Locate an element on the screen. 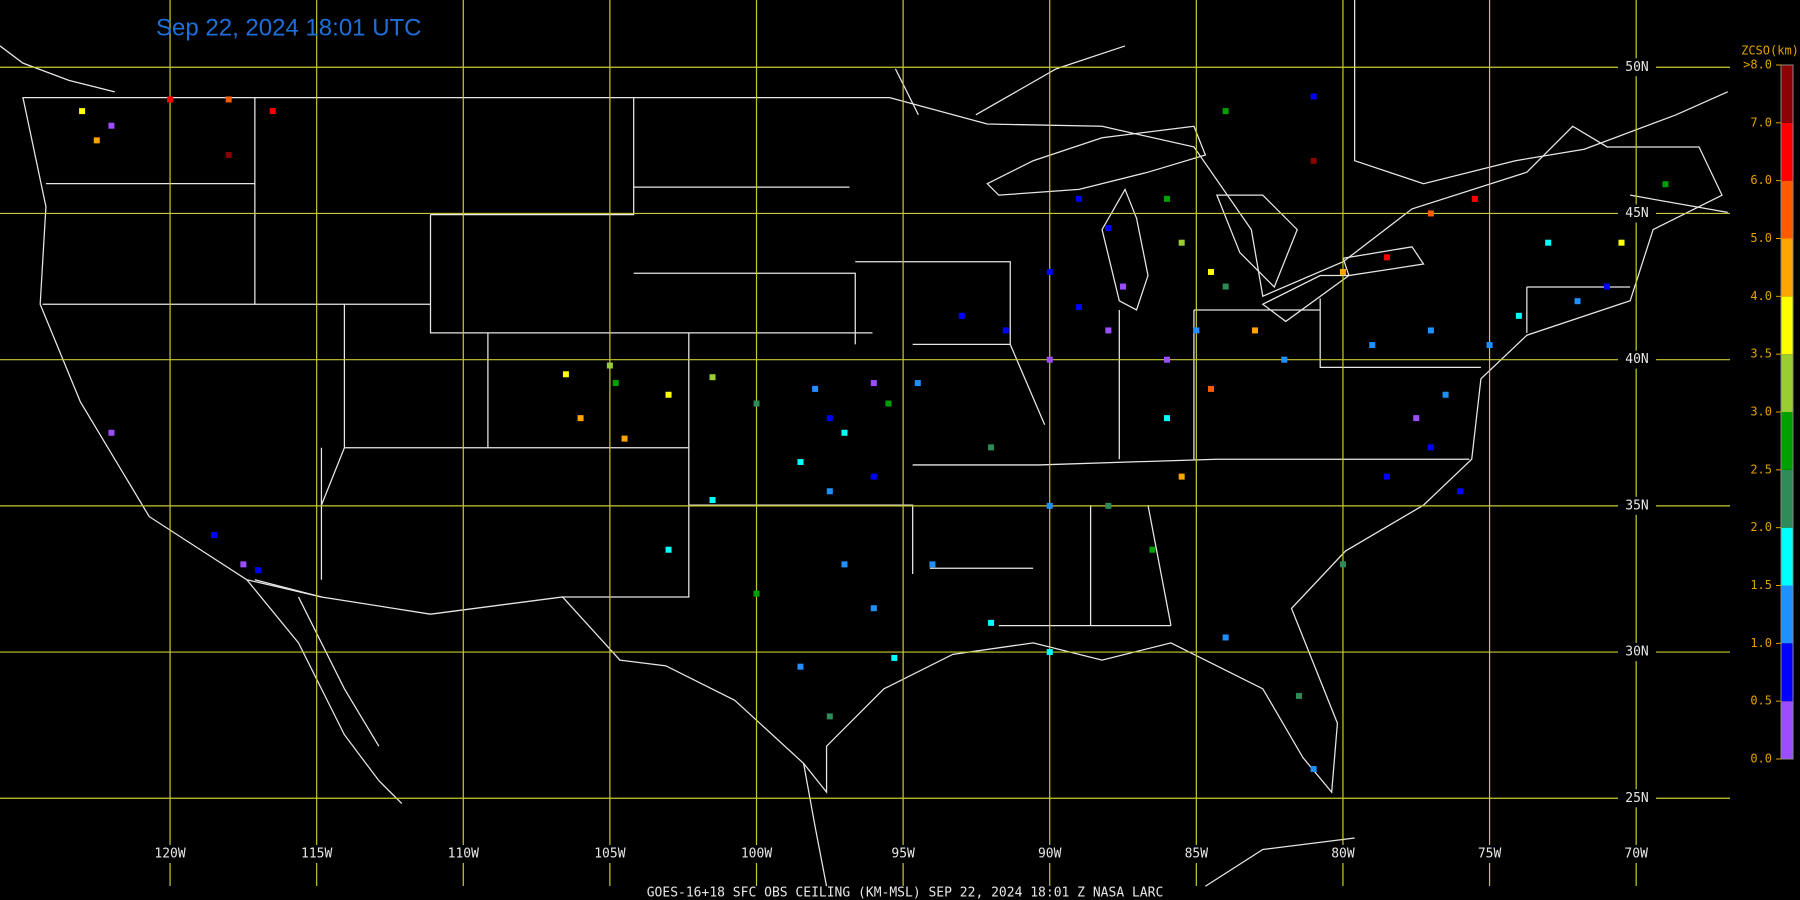  y-tick-label: 25N is located at coordinates (1636, 798).